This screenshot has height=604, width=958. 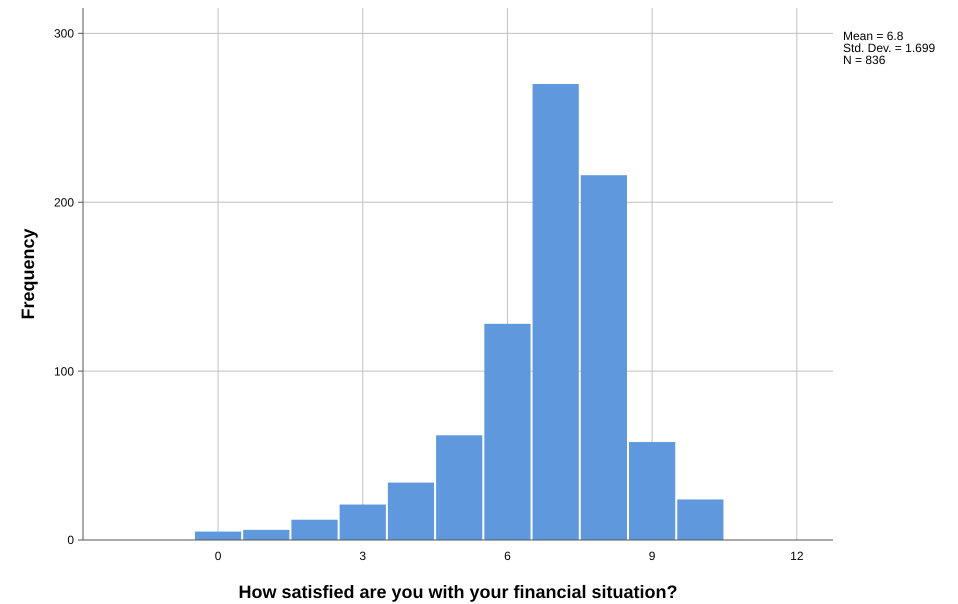 What do you see at coordinates (797, 556) in the screenshot?
I see `x-tick-label: 12` at bounding box center [797, 556].